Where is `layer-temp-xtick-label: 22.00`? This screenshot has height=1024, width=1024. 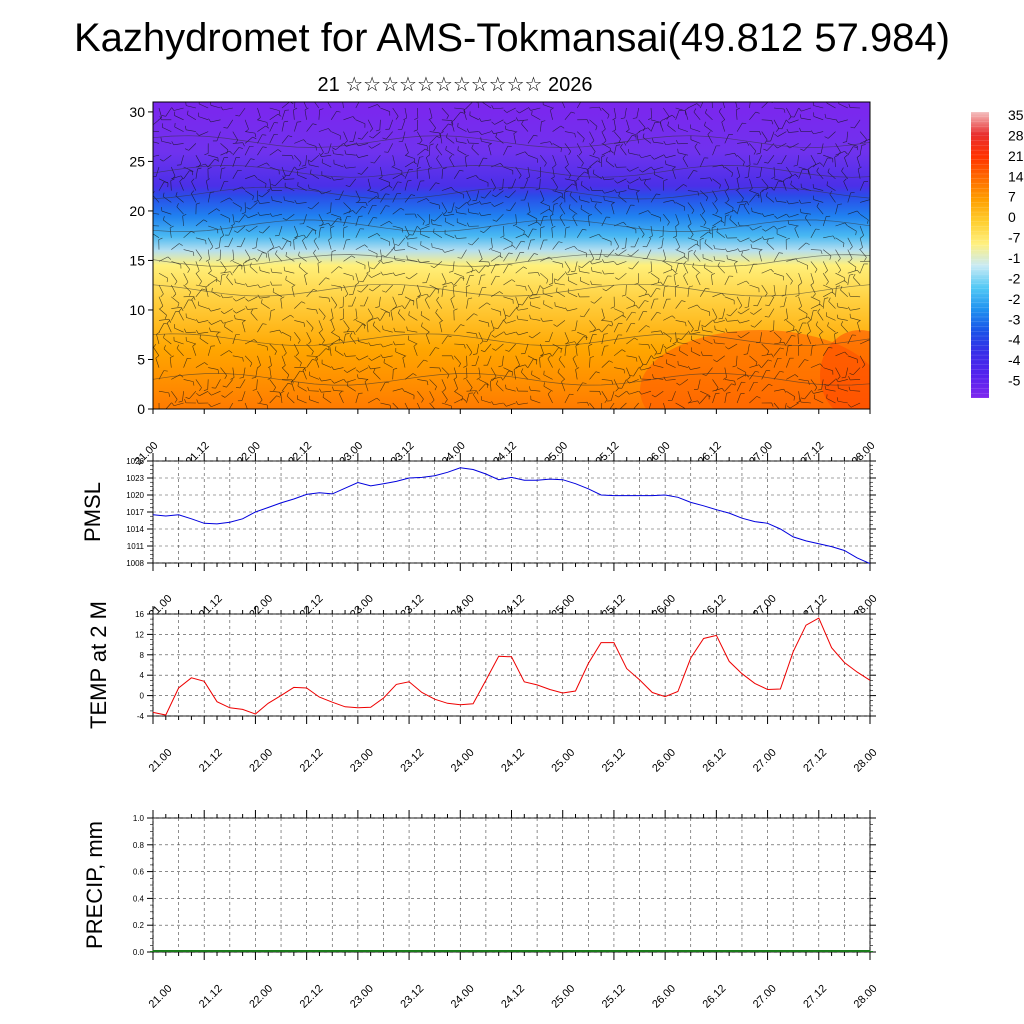 layer-temp-xtick-label: 22.00 is located at coordinates (261, 761).